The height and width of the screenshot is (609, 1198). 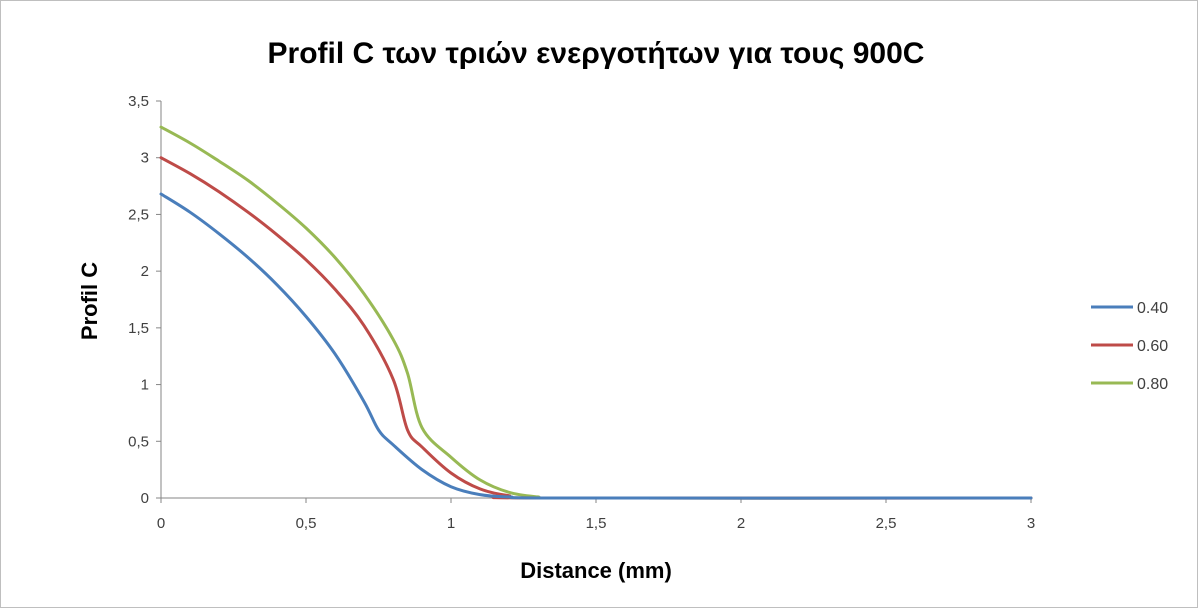 I want to click on x-tick-label: 0, so click(x=161, y=523).